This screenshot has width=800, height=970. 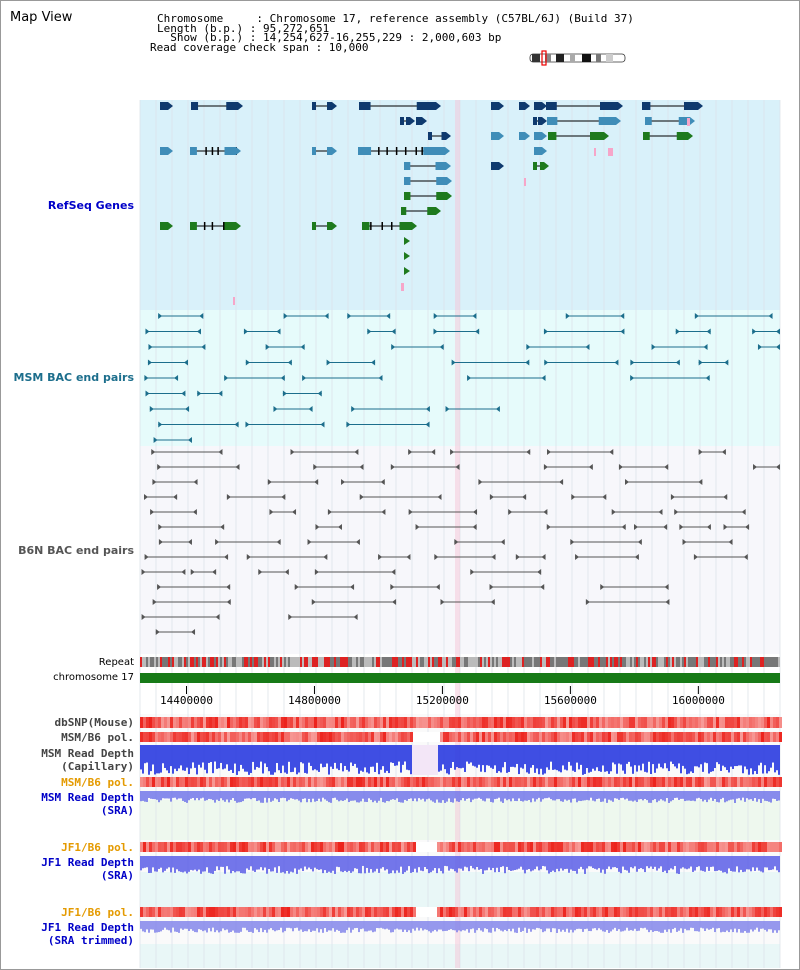 What do you see at coordinates (87, 797) in the screenshot?
I see `msm-read-depth-sra-label: MSM Read Depth` at bounding box center [87, 797].